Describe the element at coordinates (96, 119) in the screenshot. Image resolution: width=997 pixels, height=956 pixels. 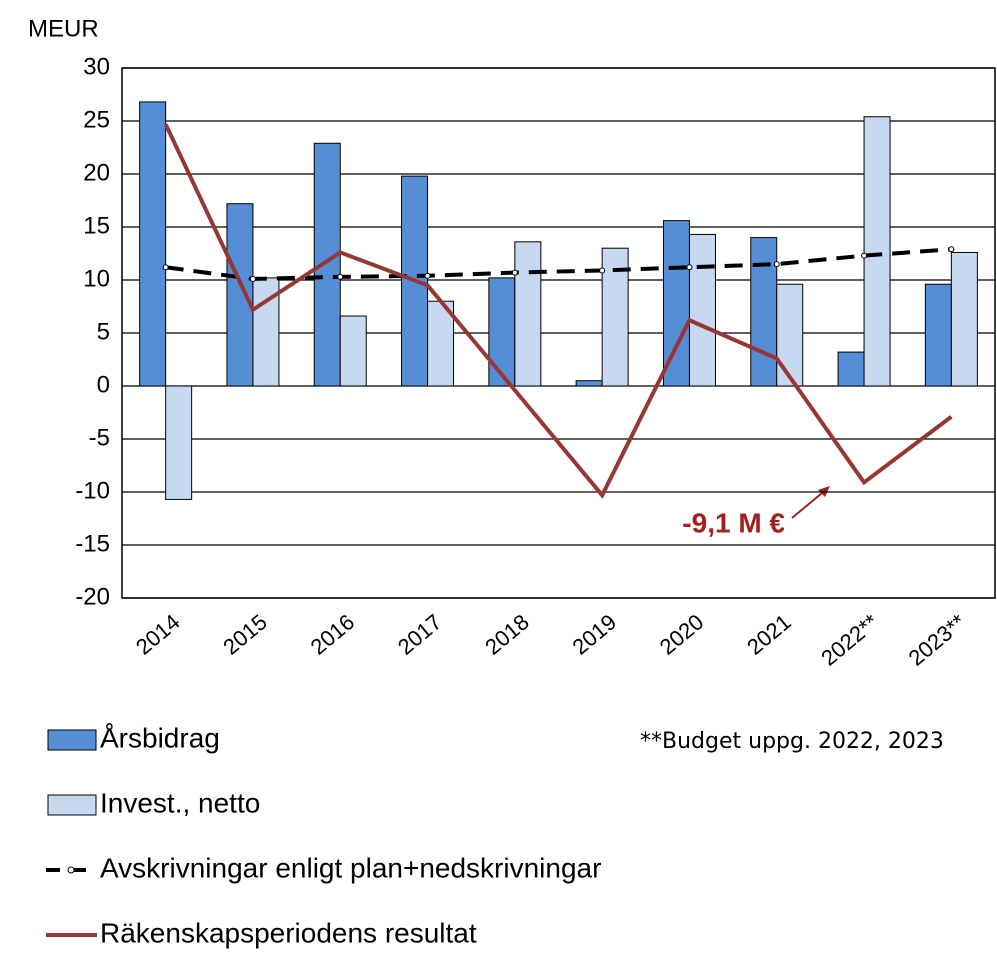
I see `y-tick-label: 25` at that location.